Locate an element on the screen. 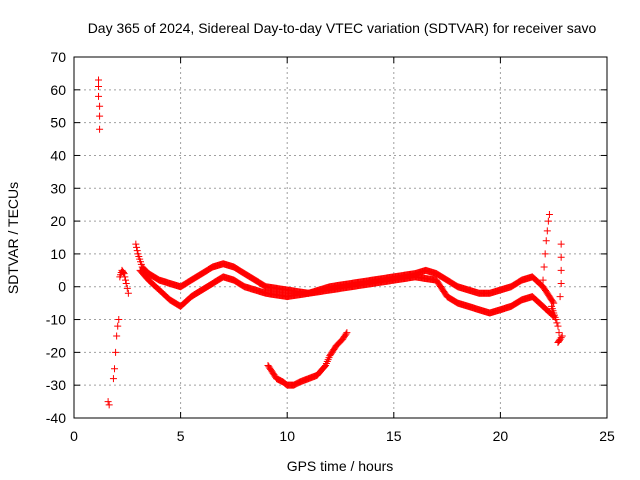 The image size is (640, 480). y-tick-label: 0 is located at coordinates (62, 287).